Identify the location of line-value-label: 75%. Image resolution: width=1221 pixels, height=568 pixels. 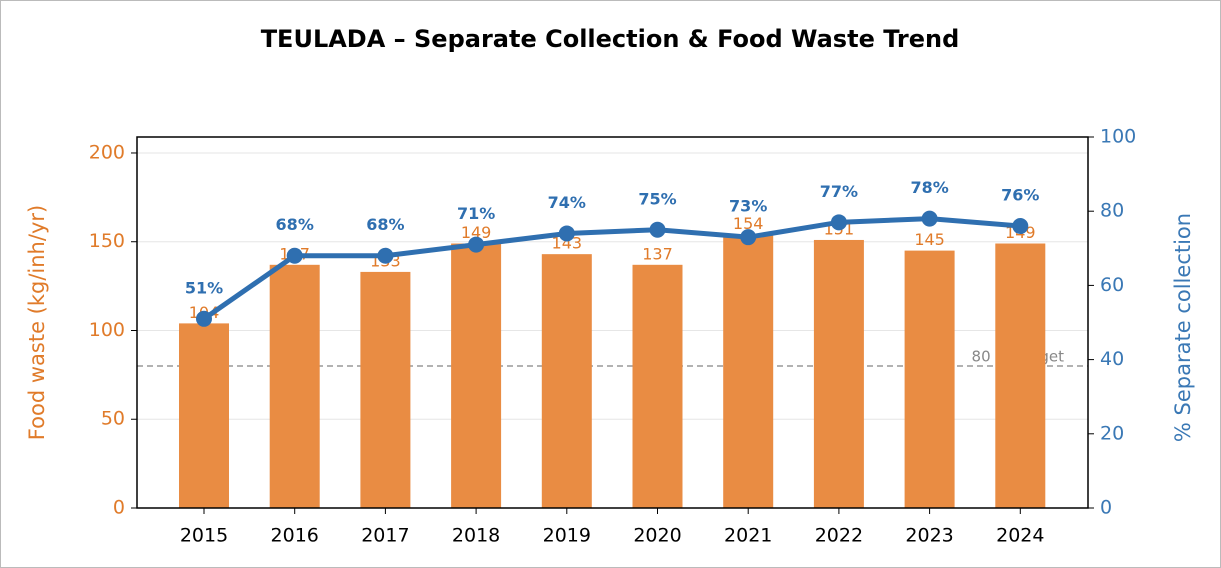
(657, 198).